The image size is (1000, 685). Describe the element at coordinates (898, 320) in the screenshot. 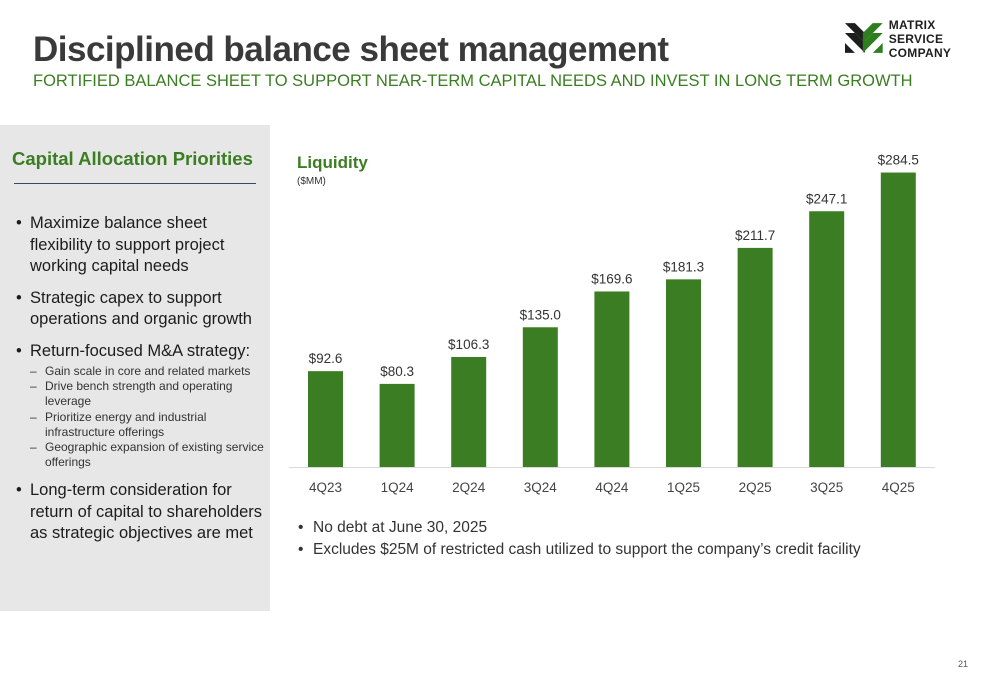

I see `bar-4q25` at that location.